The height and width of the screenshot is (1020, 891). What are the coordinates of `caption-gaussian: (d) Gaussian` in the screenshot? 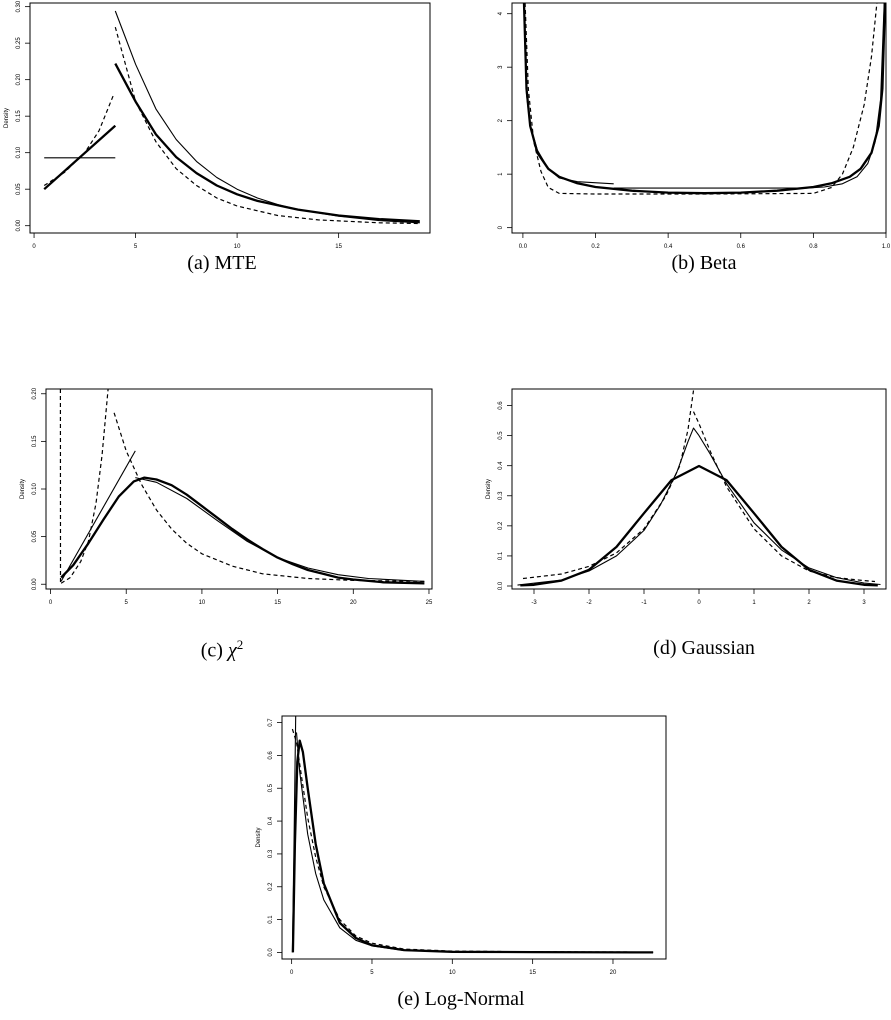 It's located at (704, 648).